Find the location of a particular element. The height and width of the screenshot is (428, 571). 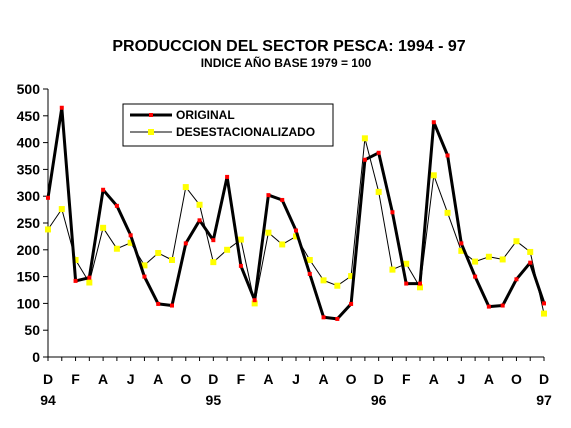

legend-marker-desestacionalizado is located at coordinates (151, 132).